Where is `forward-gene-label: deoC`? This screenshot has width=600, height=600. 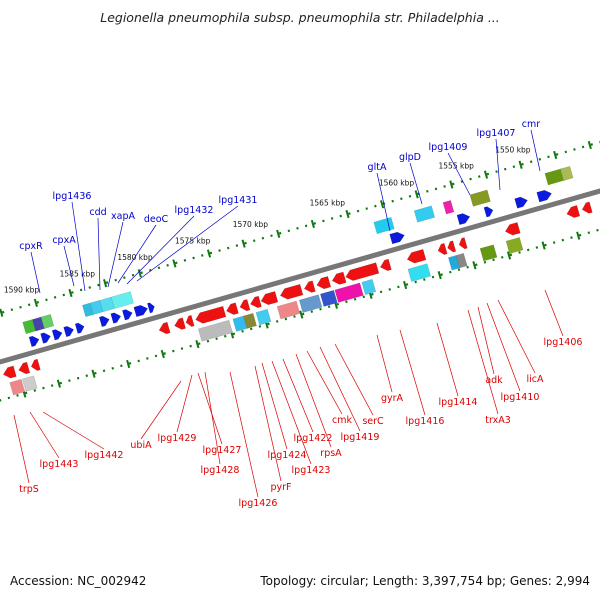
forward-gene-label: deoC is located at coordinates (156, 219).